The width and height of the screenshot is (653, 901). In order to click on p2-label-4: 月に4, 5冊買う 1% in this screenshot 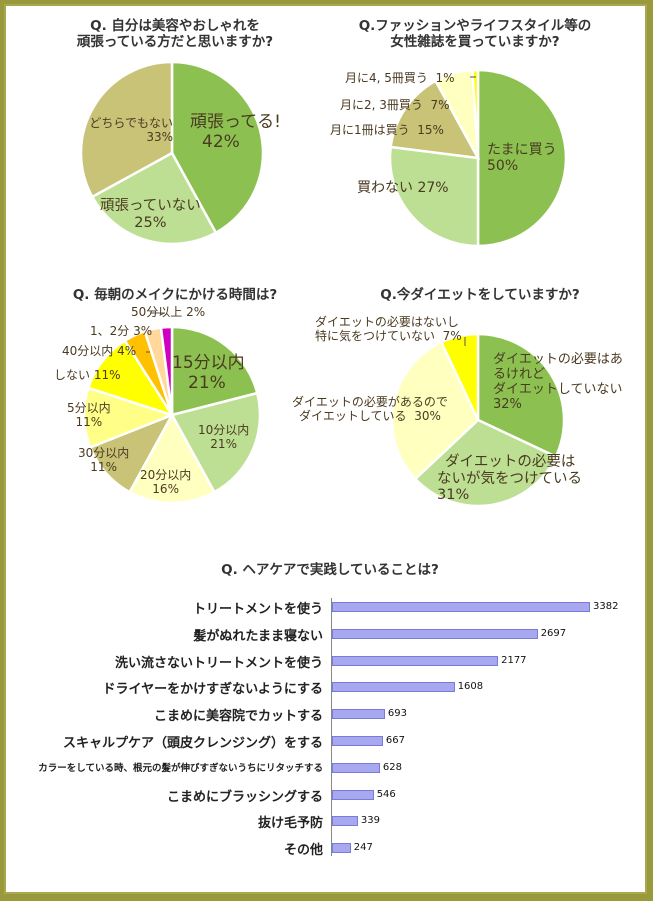, I will do `click(400, 78)`.